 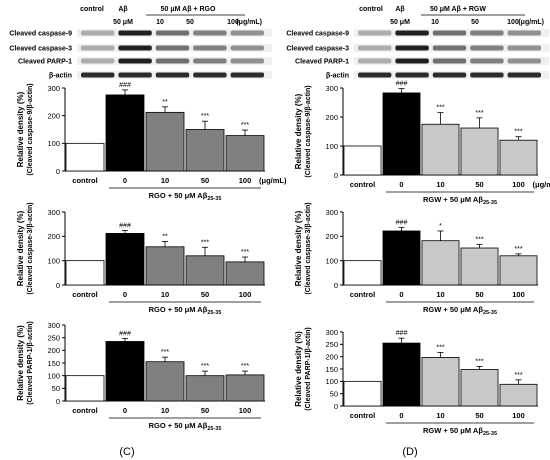 I want to click on significance-marker: *, so click(x=440, y=226).